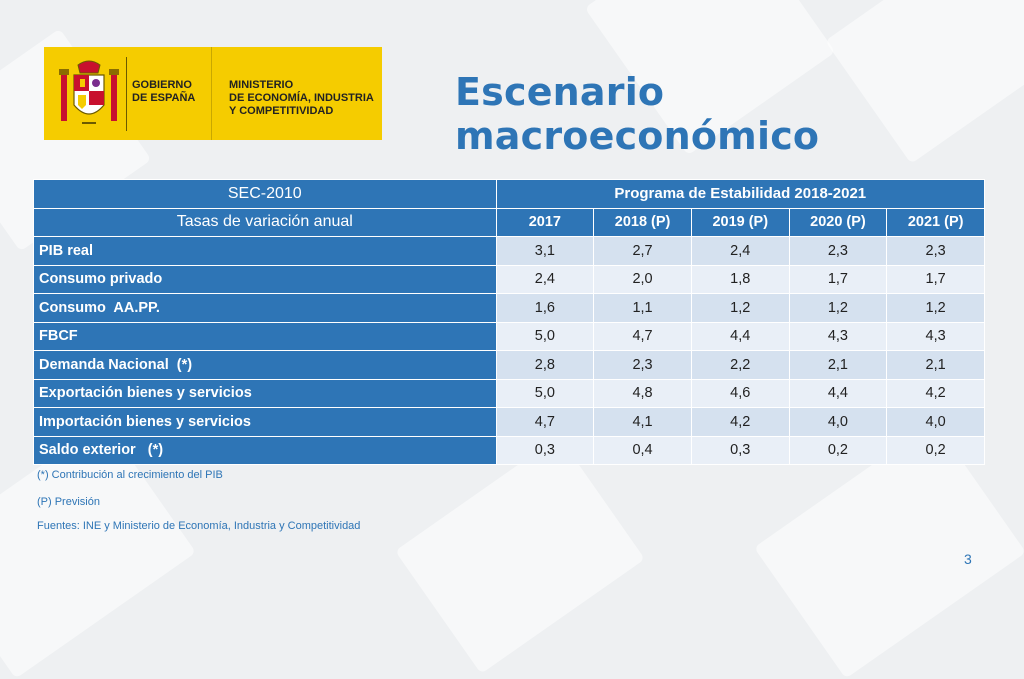  Describe the element at coordinates (265, 336) in the screenshot. I see `row-label: FBCF` at that location.